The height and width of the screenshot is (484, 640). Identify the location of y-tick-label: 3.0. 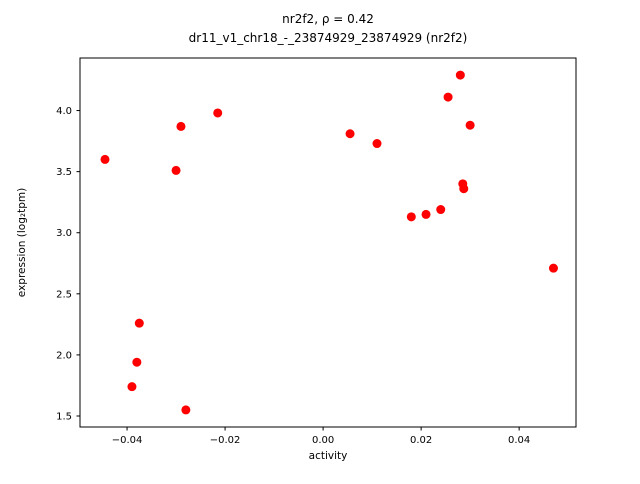
(64, 233).